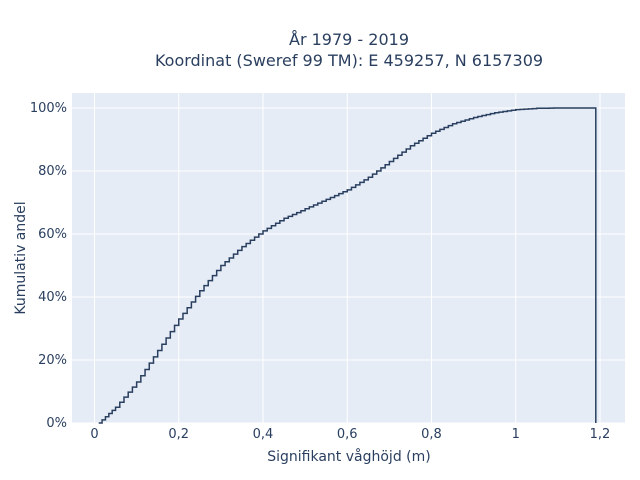 This screenshot has height=480, width=640. Describe the element at coordinates (48, 108) in the screenshot. I see `y-tick-label: 100%` at that location.